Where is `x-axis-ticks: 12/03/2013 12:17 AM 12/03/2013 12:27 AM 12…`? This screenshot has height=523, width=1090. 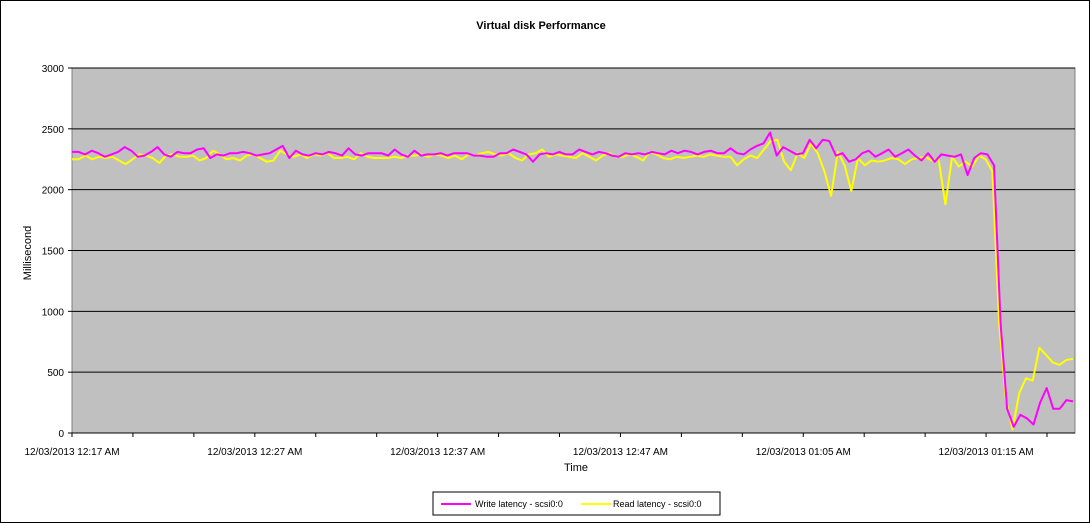 x-axis-ticks: 12/03/2013 12:17 AM 12/03/2013 12:27 AM 12… is located at coordinates (549, 445).